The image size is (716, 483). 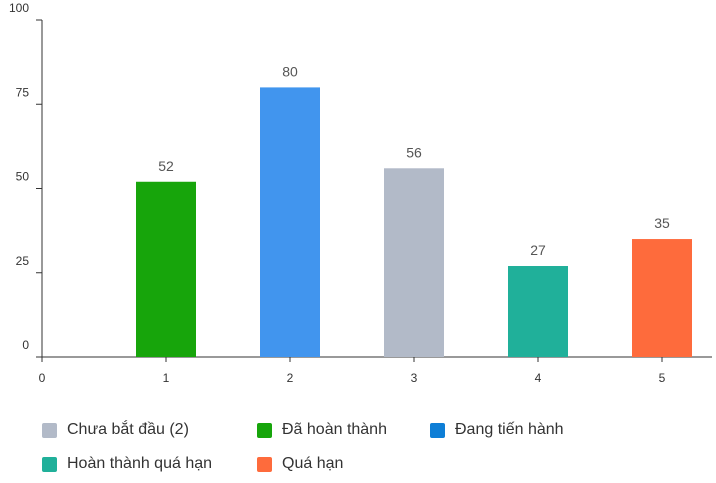 I want to click on x-tick-label: 5, so click(x=662, y=378).